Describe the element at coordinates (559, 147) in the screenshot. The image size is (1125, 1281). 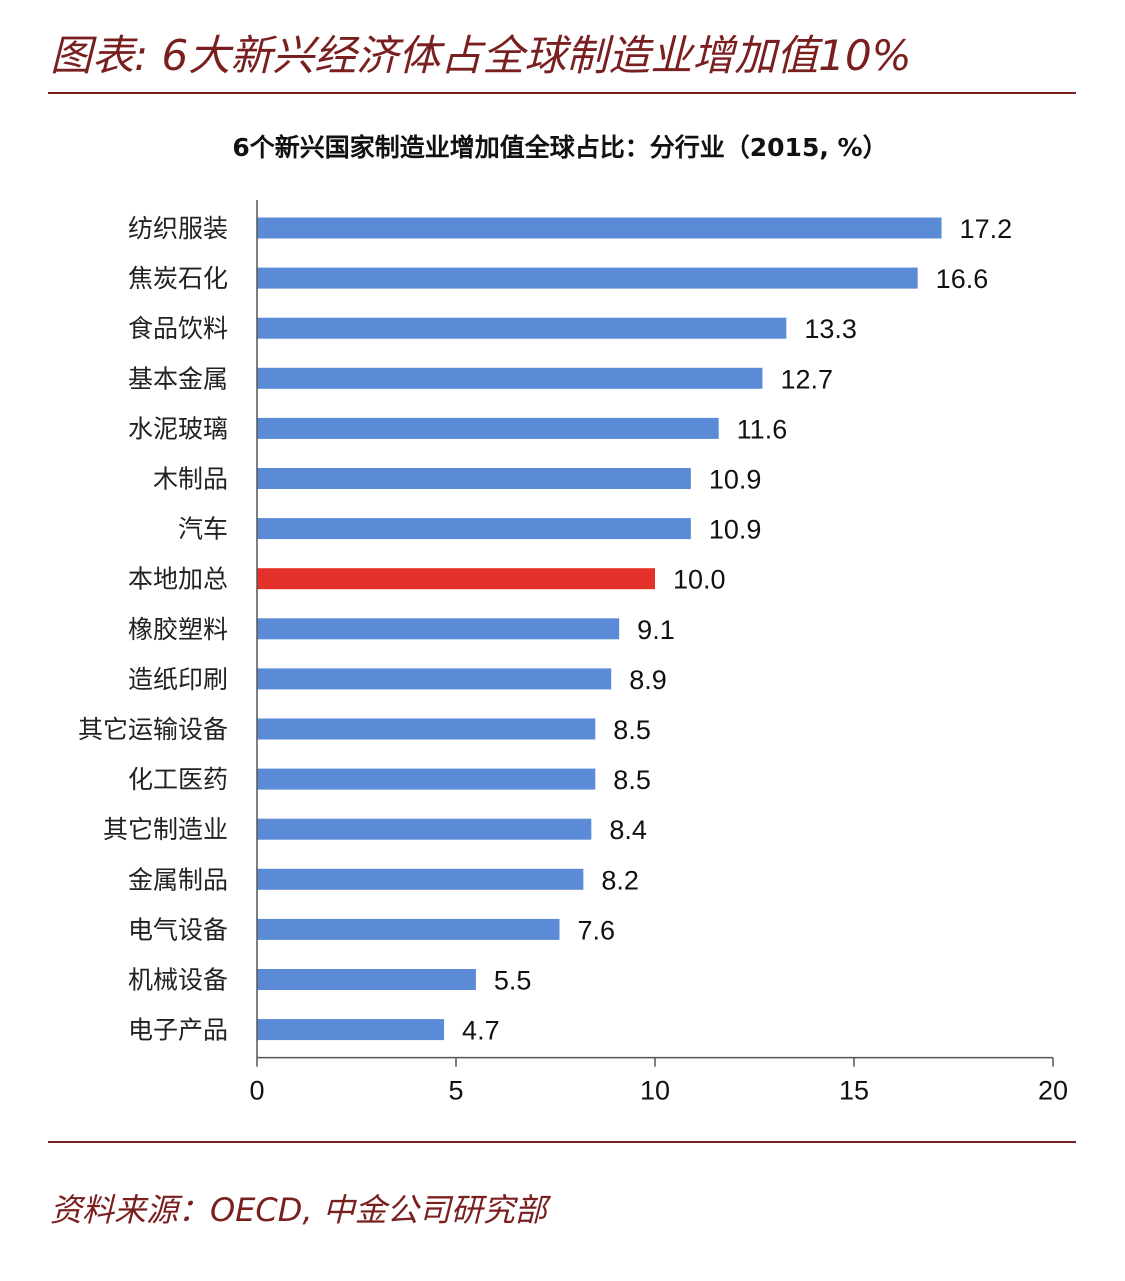
I see `chart-title: 6个新兴国家制造业增加值全球占比：分行业（2015, %）` at that location.